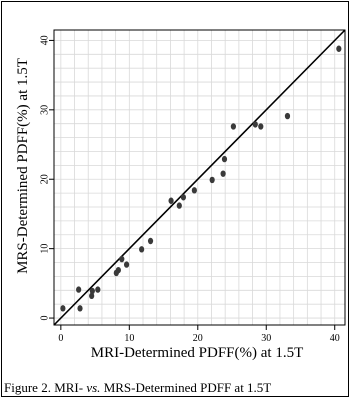 This screenshot has height=400, width=352. I want to click on x-tick-label: 10, so click(129, 338).